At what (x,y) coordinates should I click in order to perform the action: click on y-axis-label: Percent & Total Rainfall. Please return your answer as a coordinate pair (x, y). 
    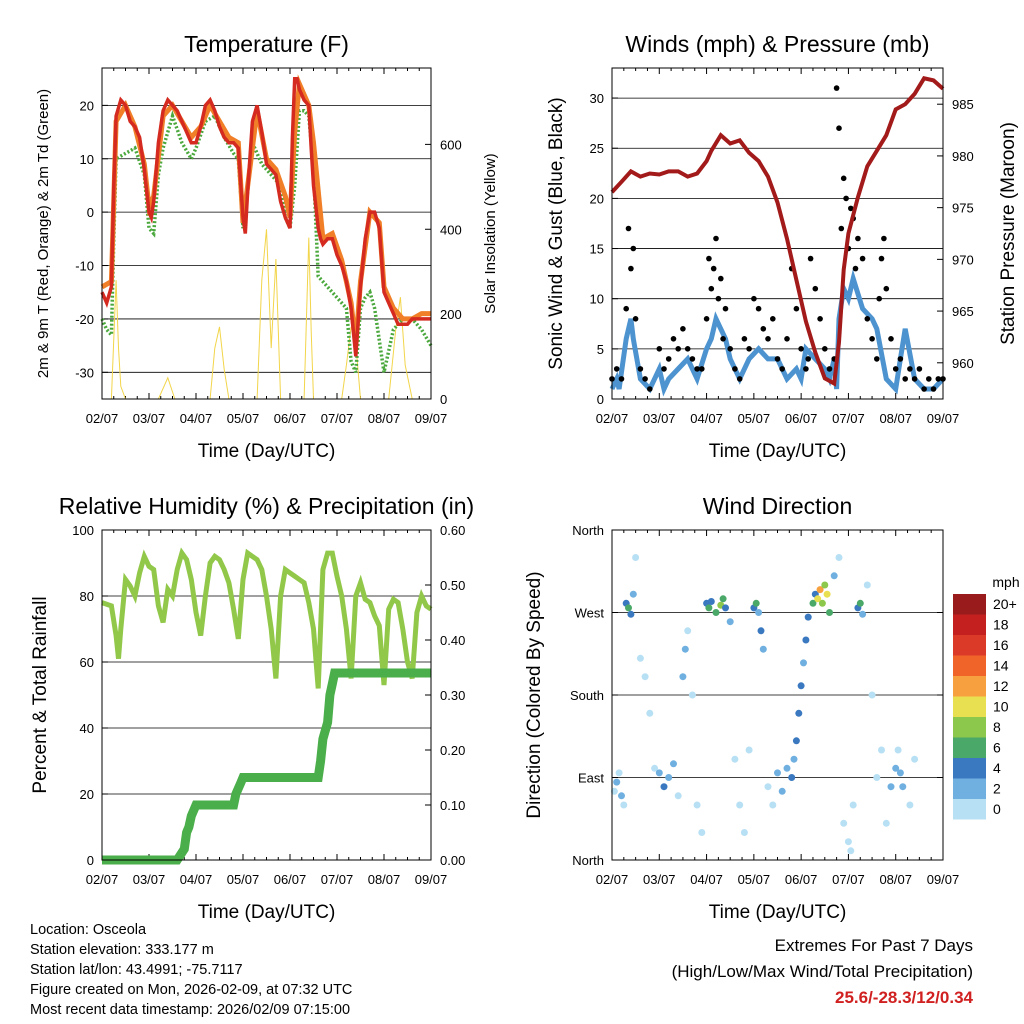
    Looking at the image, I should click on (40, 694).